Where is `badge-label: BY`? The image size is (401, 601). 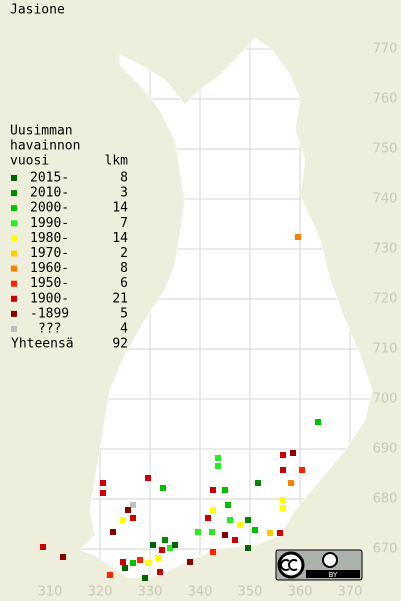 badge-label: BY is located at coordinates (333, 575).